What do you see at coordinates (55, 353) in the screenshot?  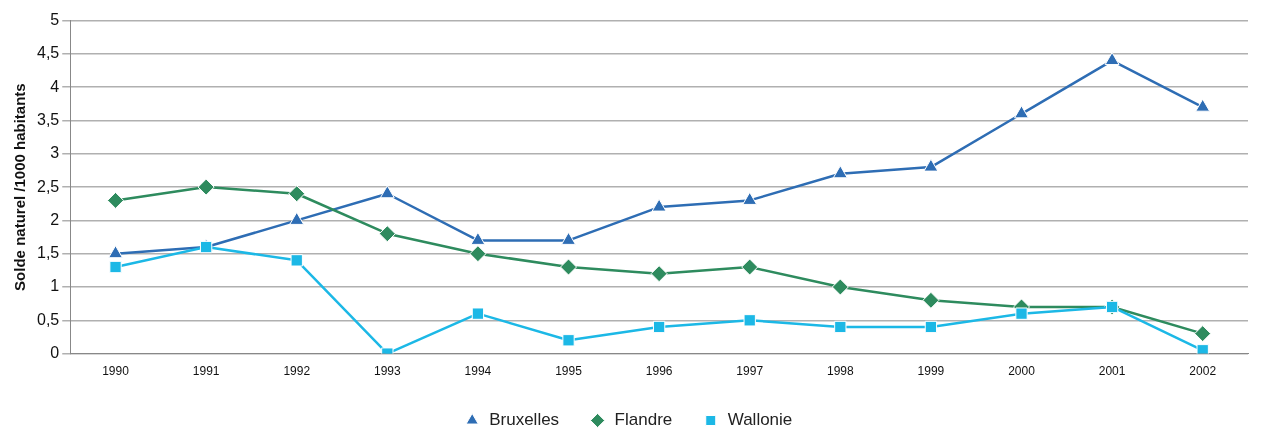 I see `y-tick-label: 0` at bounding box center [55, 353].